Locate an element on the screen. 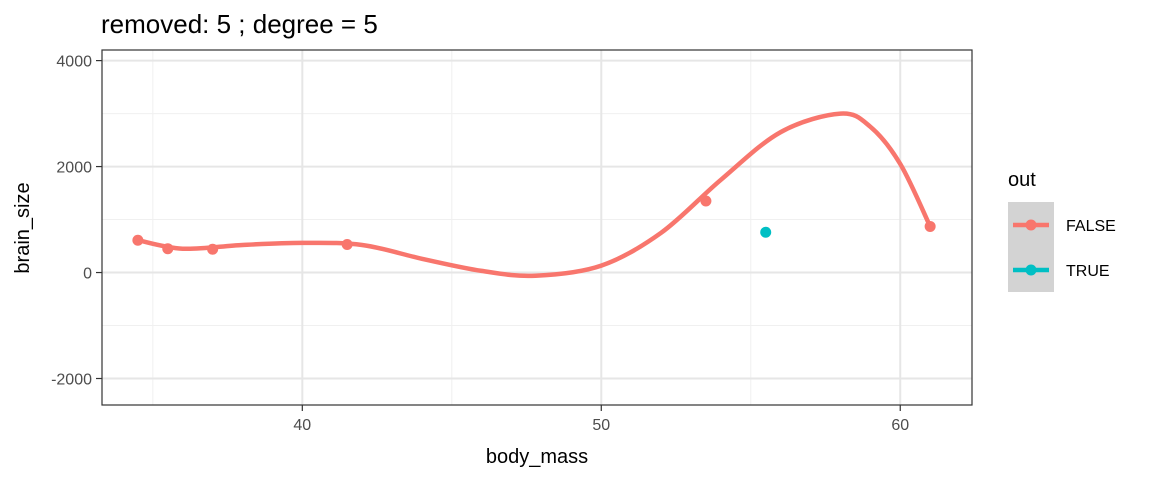  y-axis: -2000 0 2000 4000 is located at coordinates (76, 221).